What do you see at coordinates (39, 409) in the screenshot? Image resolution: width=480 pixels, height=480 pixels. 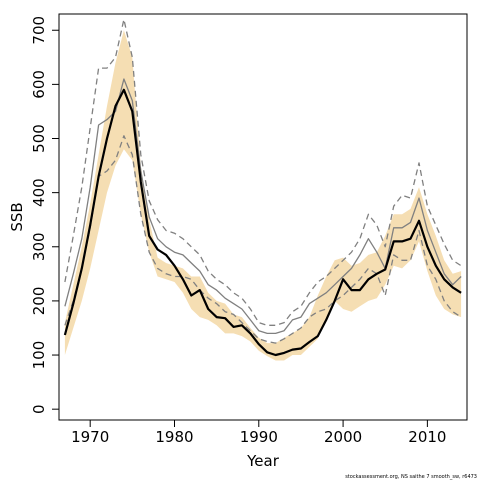 I see `y-tick-label: 0` at bounding box center [39, 409].